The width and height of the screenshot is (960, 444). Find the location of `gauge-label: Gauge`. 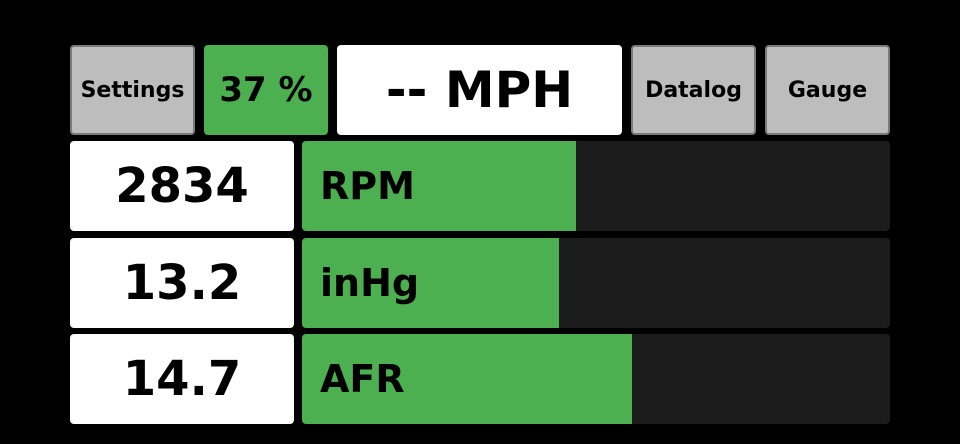

gauge-label: Gauge is located at coordinates (827, 90).